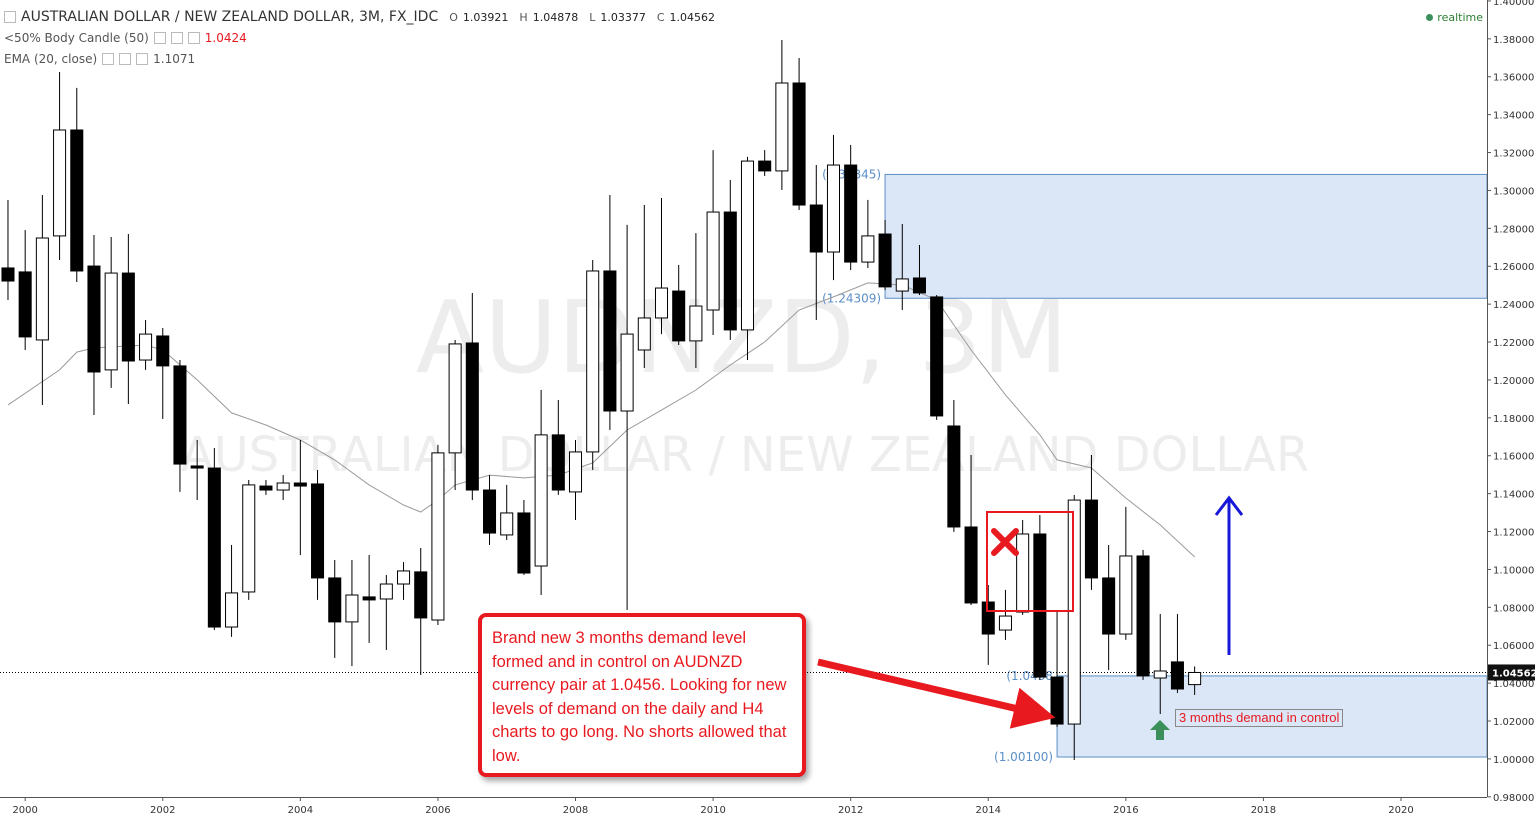 Image resolution: width=1535 pixels, height=818 pixels. Describe the element at coordinates (1513, 608) in the screenshot. I see `y-tick-label: 1.08000` at that location.